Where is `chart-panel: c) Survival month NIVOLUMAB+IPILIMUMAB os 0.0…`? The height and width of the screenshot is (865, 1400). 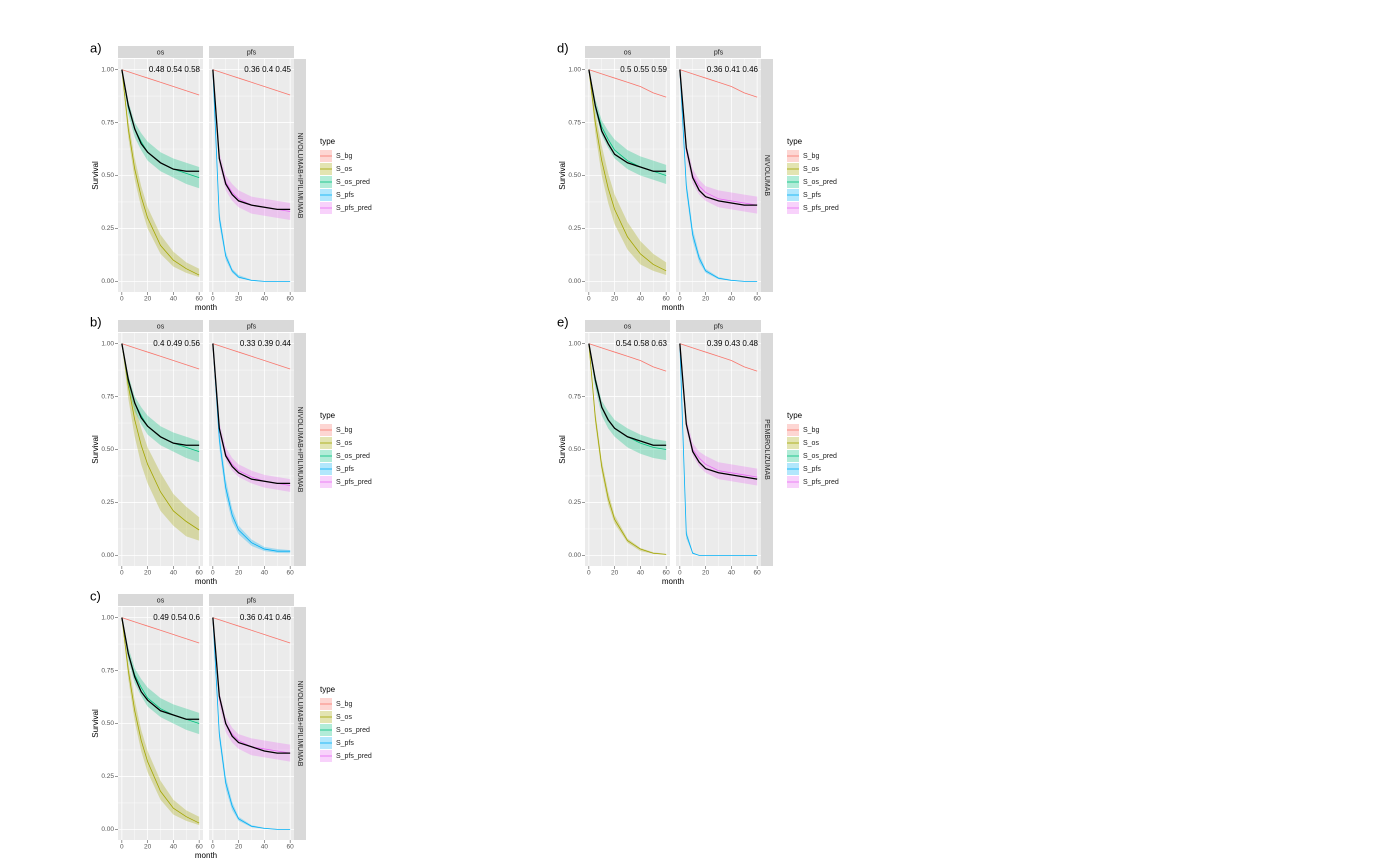 chart-panel: c) Survival month NIVOLUMAB+IPILIMUMAB os 0.0… is located at coordinates (231, 724).